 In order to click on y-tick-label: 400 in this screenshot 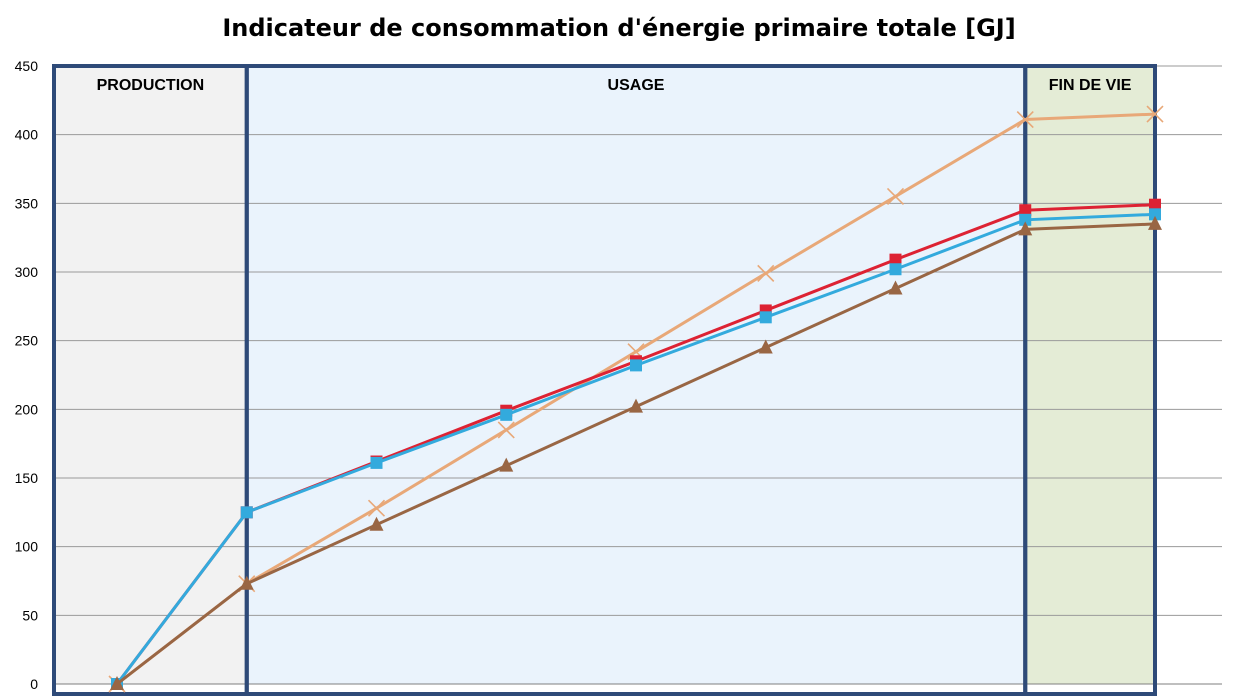, I will do `click(27, 135)`.